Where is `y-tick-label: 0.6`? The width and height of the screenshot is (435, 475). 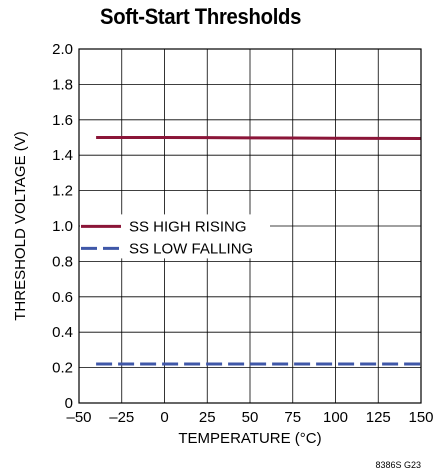
y-tick-label: 0.6 is located at coordinates (62, 297).